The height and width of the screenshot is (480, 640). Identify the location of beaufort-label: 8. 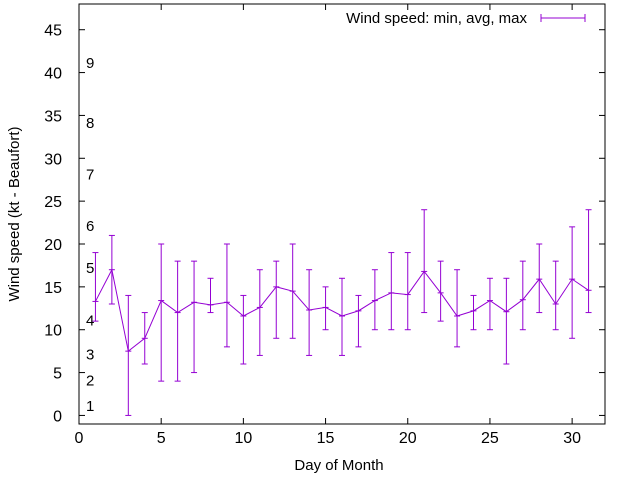
(90, 123).